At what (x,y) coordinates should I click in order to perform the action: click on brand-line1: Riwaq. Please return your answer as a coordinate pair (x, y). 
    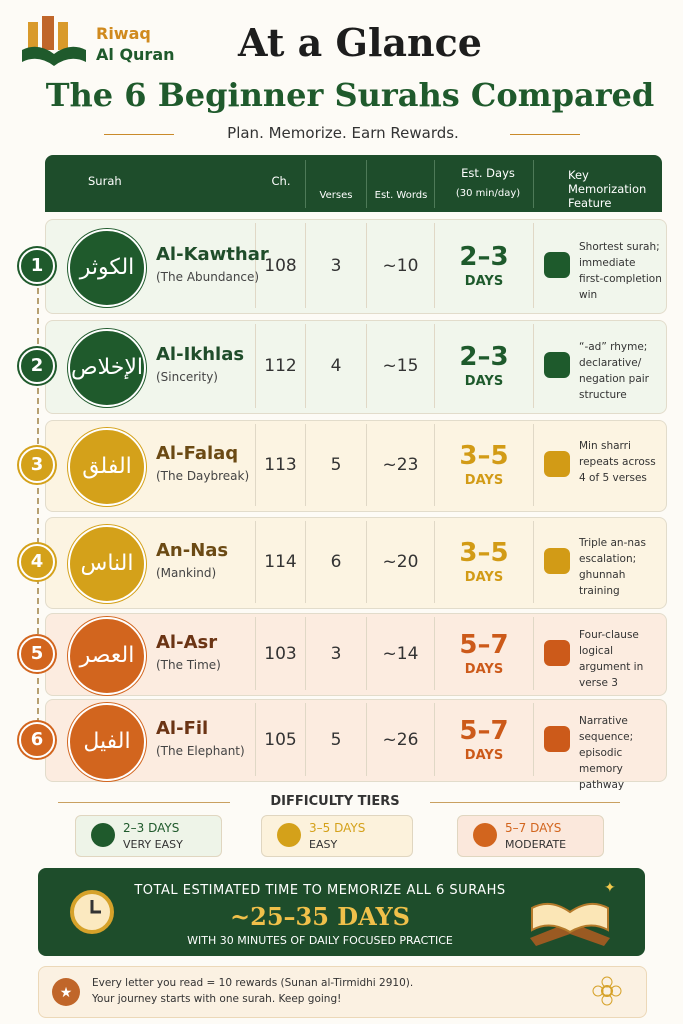
    Looking at the image, I should click on (123, 33).